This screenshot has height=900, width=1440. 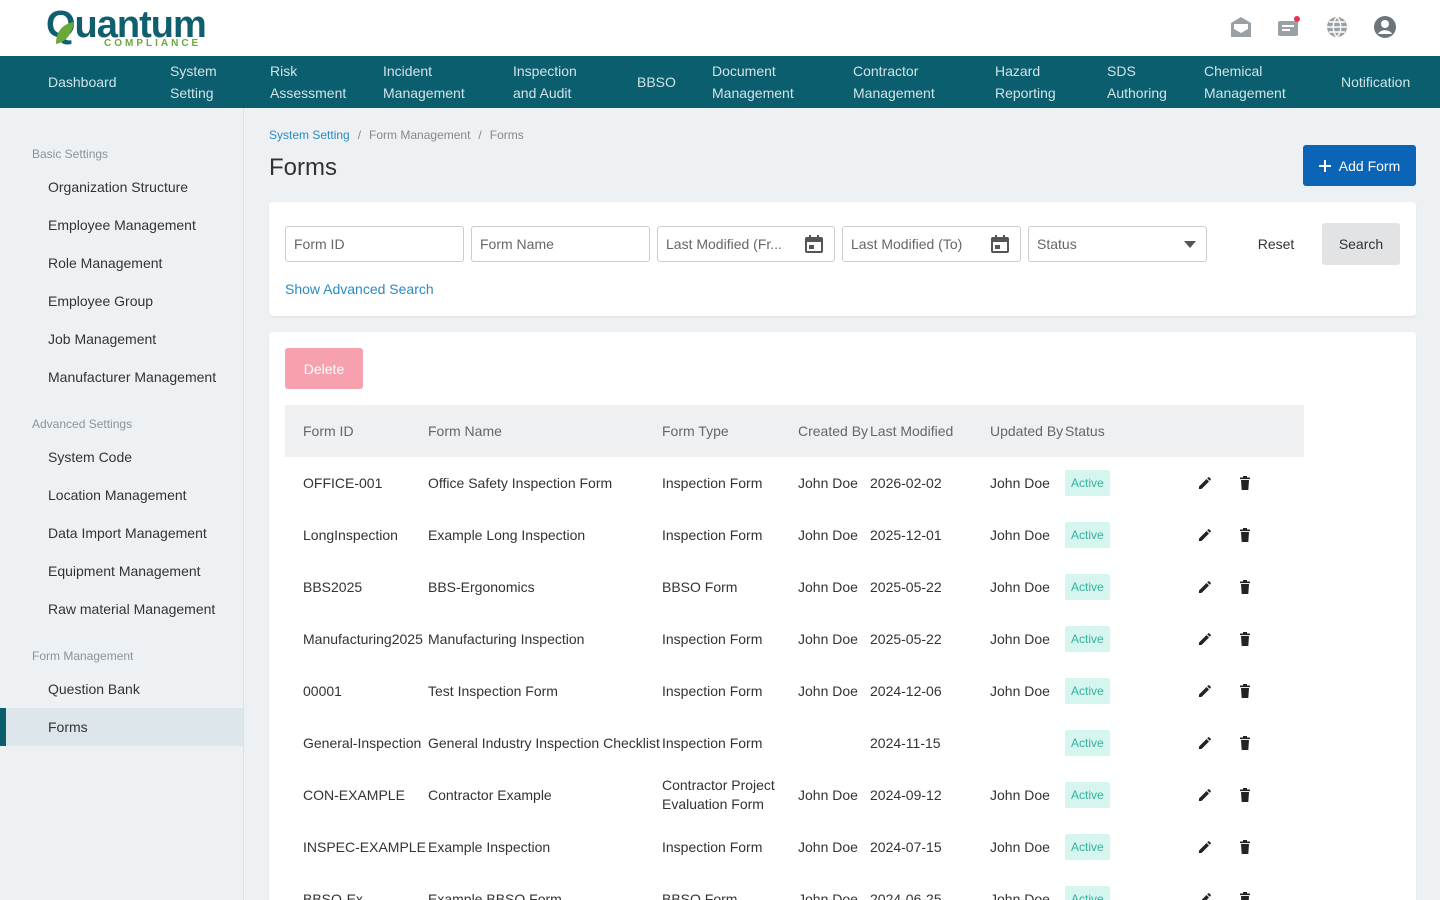 What do you see at coordinates (374, 244) in the screenshot?
I see `form-id-input: Form ID` at bounding box center [374, 244].